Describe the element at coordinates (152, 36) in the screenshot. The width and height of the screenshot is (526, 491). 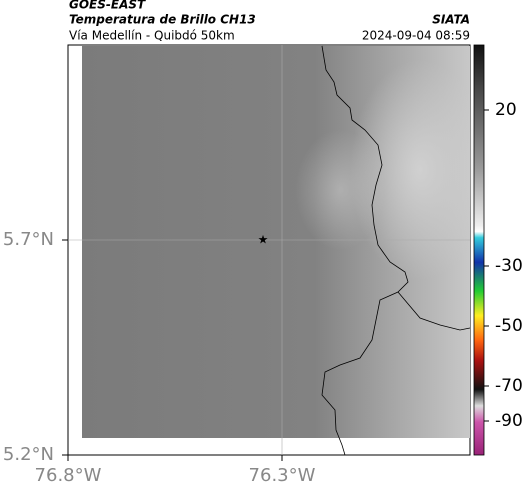
I see `route: Vía Medellín - Quibdó 50km` at that location.